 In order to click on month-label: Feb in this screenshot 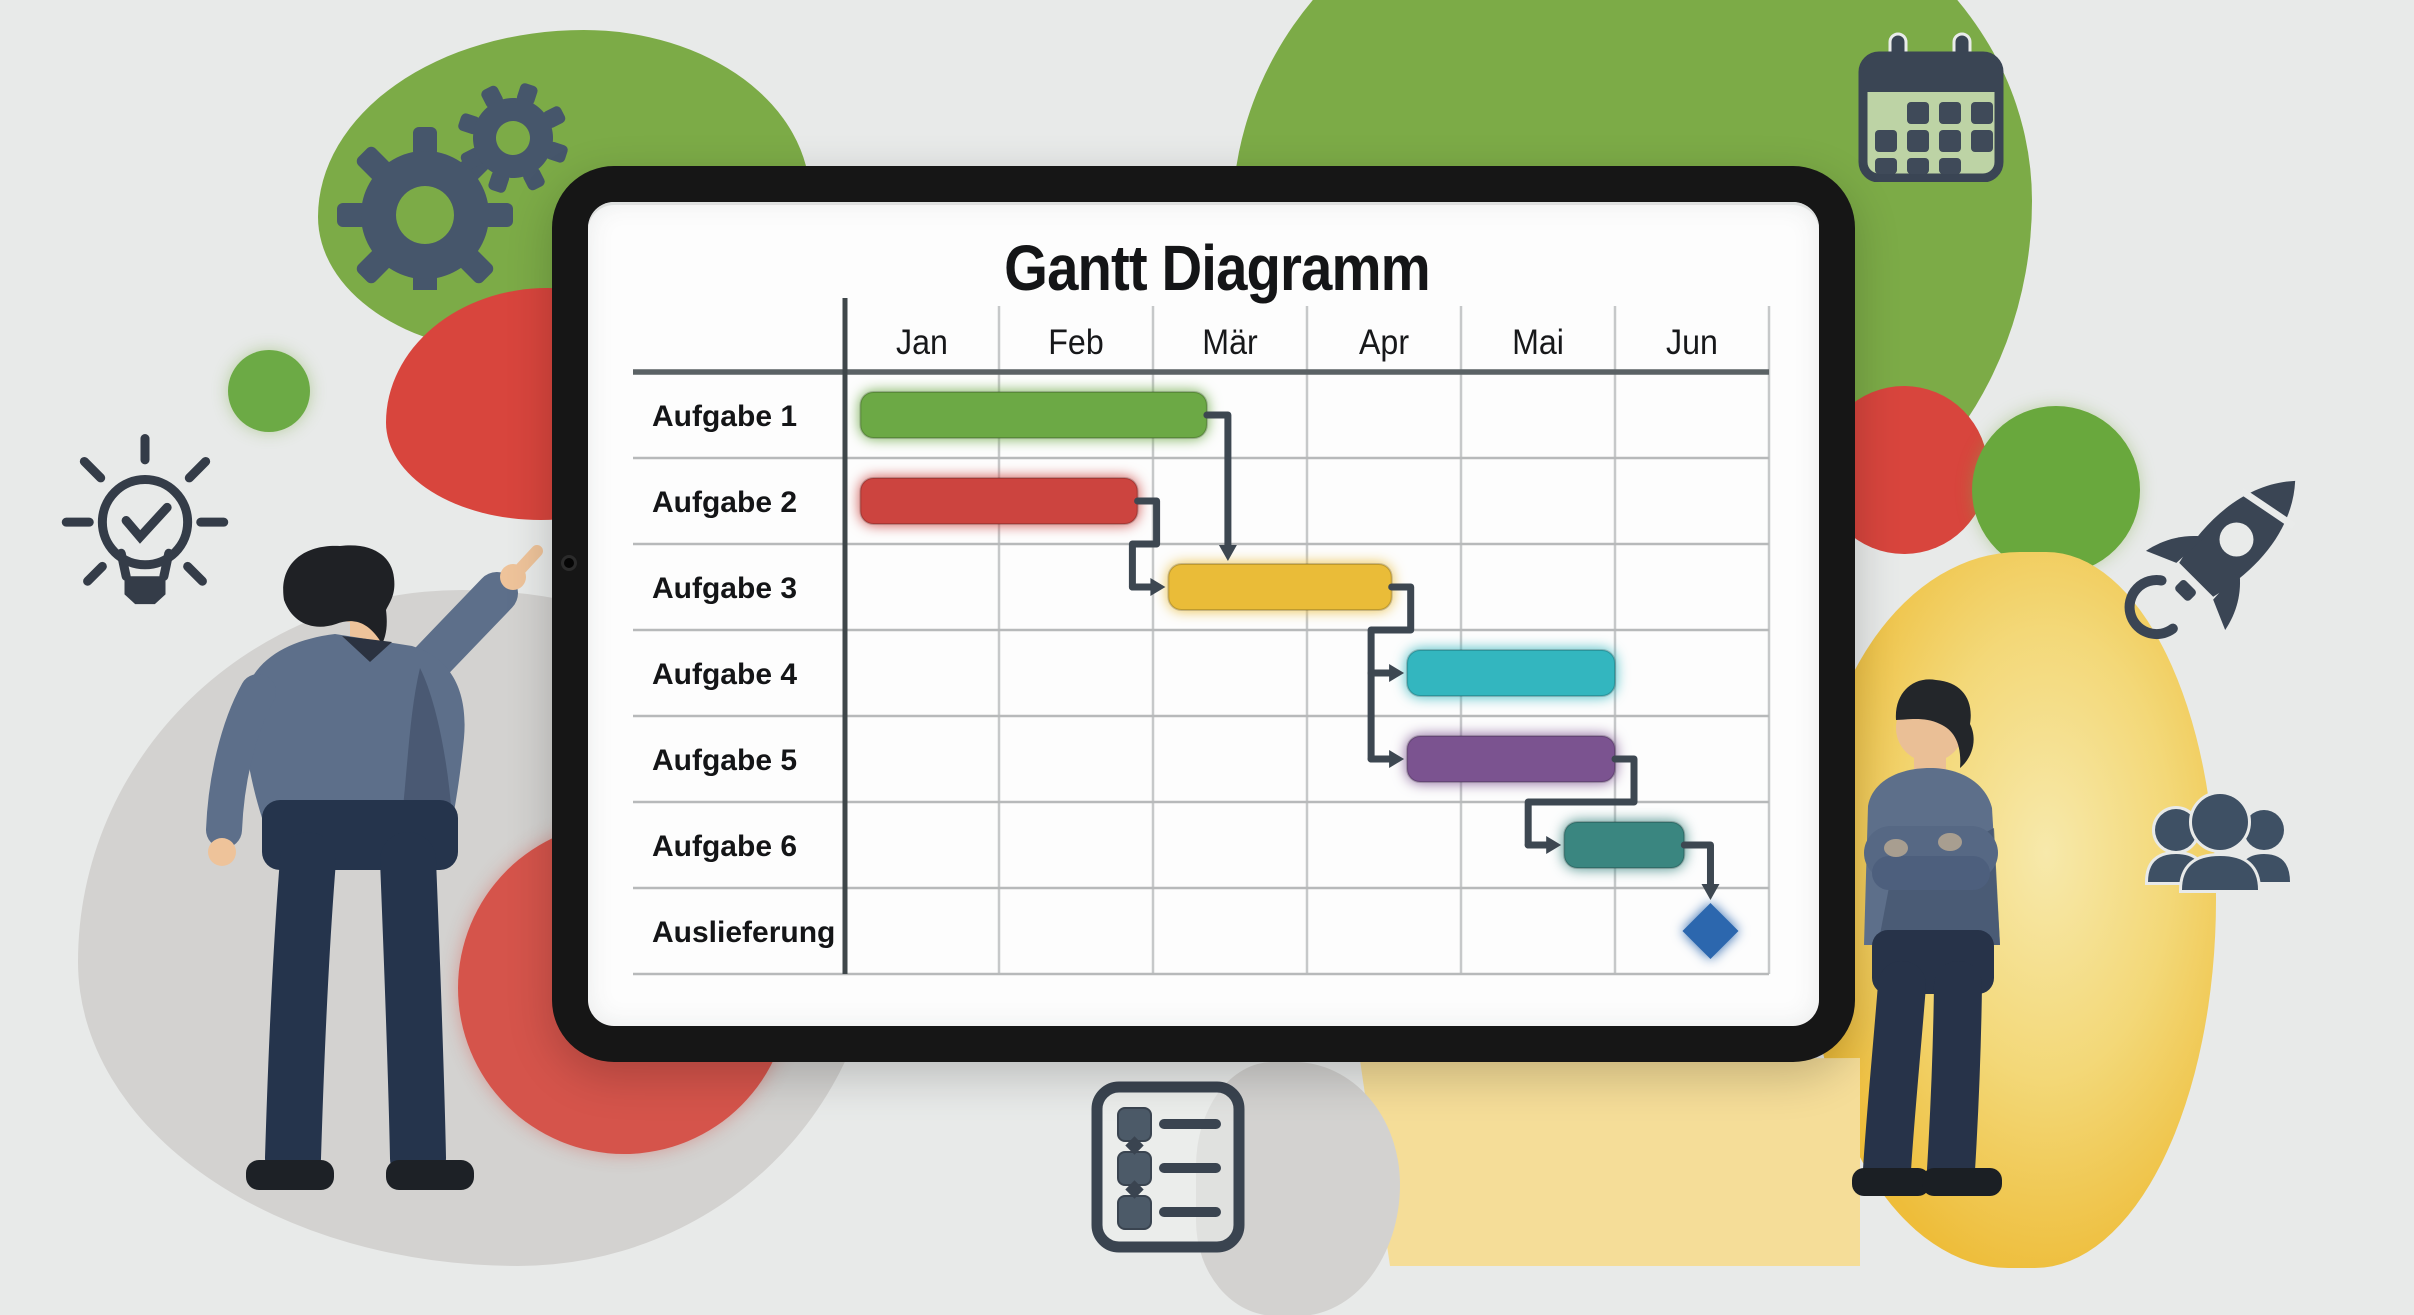, I will do `click(1075, 343)`.